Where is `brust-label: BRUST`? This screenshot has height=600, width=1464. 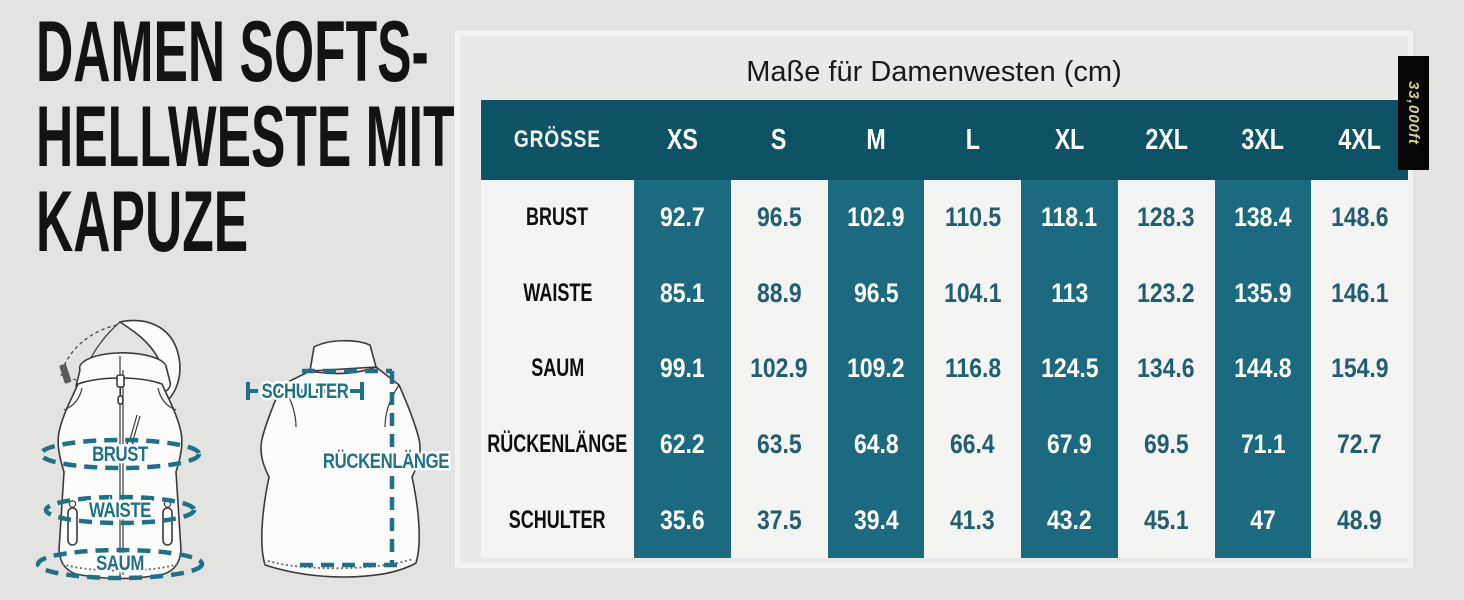
brust-label: BRUST is located at coordinates (120, 454).